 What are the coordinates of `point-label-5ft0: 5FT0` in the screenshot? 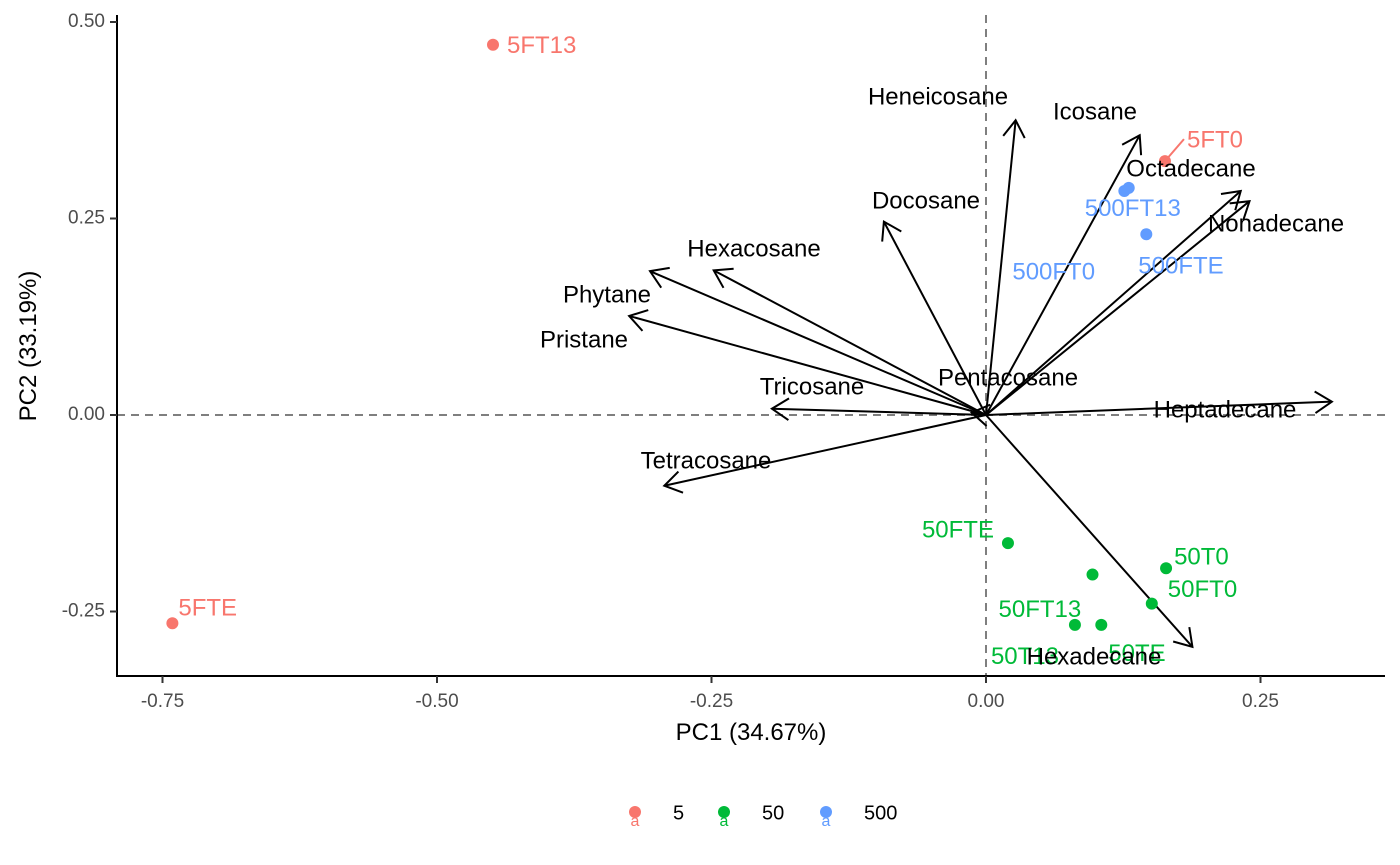 It's located at (1215, 139).